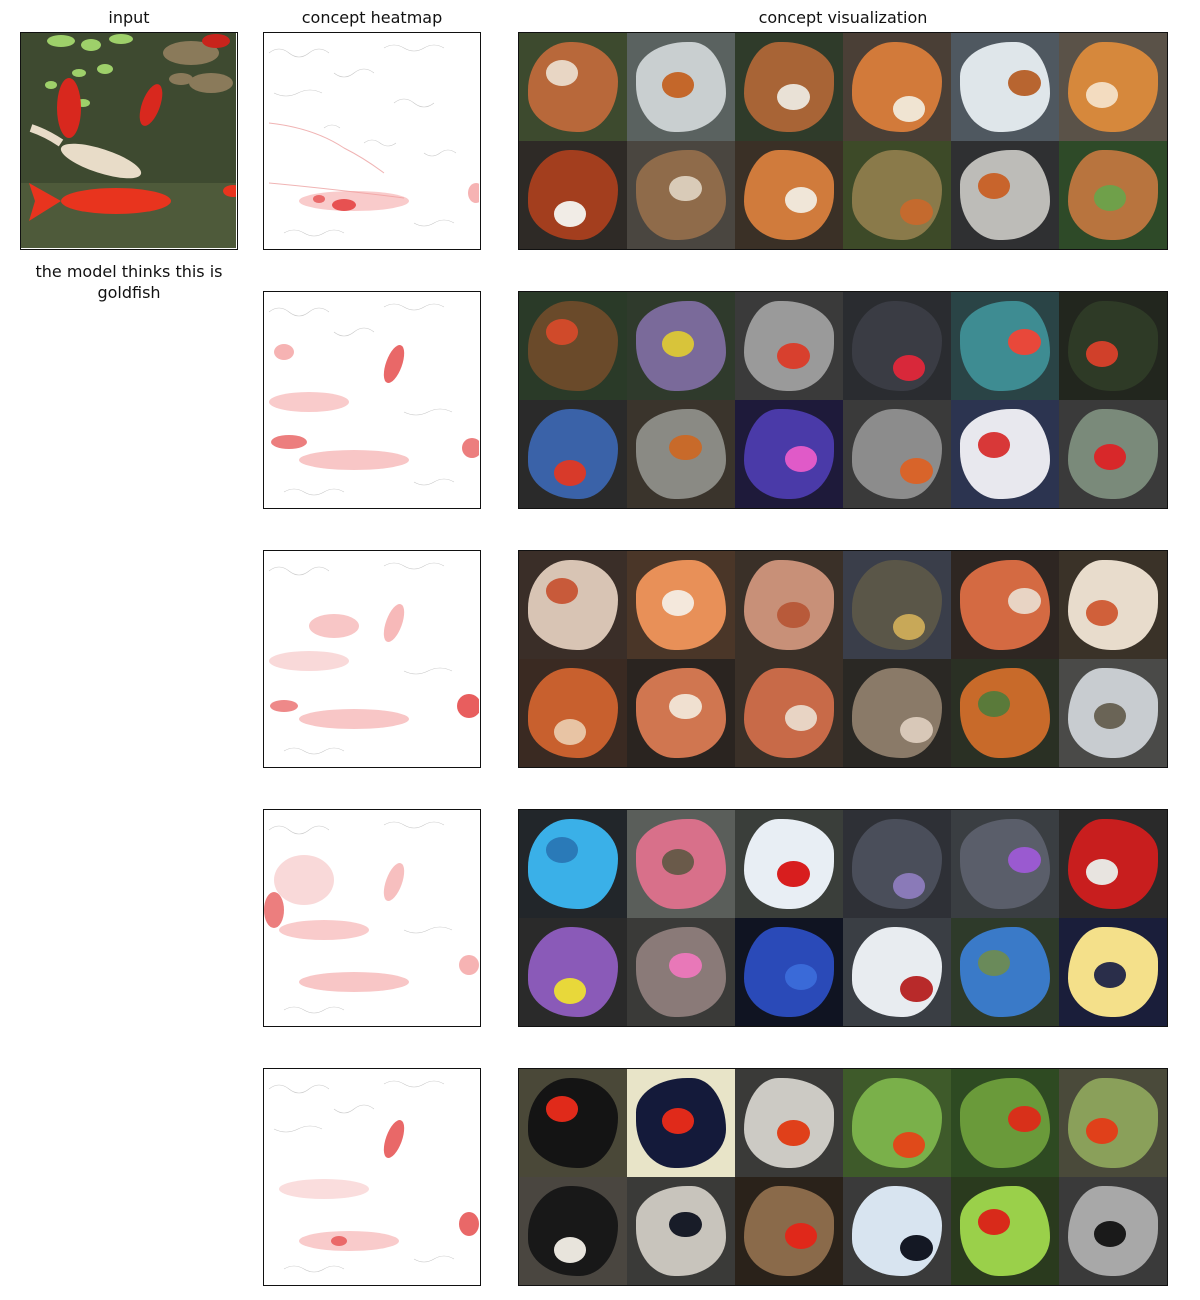 The width and height of the screenshot is (1200, 1300). What do you see at coordinates (843, 17) in the screenshot?
I see `visualization-column-title: concept visualization` at bounding box center [843, 17].